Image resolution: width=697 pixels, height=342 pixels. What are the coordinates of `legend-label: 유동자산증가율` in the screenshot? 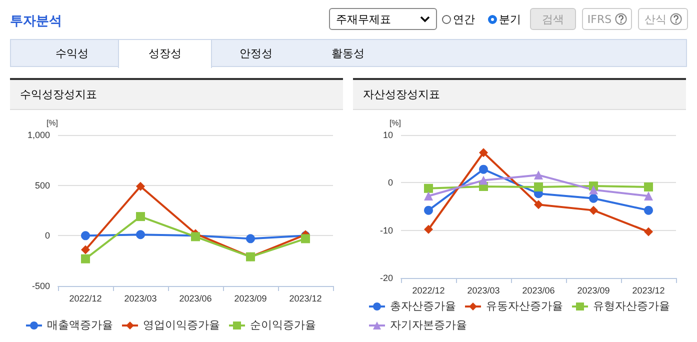 It's located at (524, 306).